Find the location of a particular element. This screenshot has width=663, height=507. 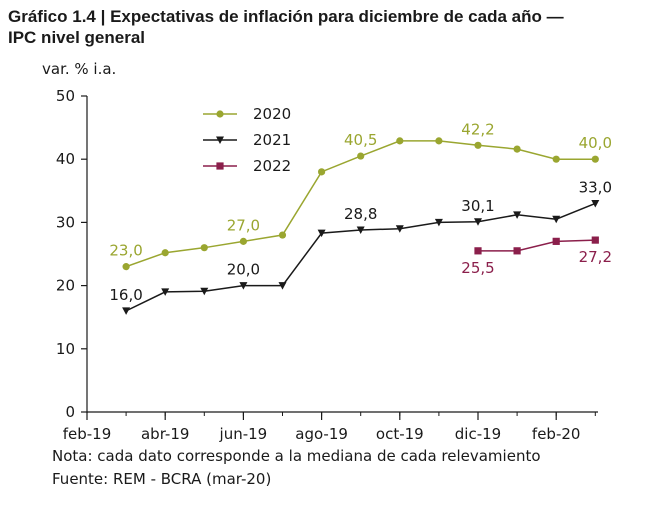

x-tick-label: oct-19 is located at coordinates (400, 434).